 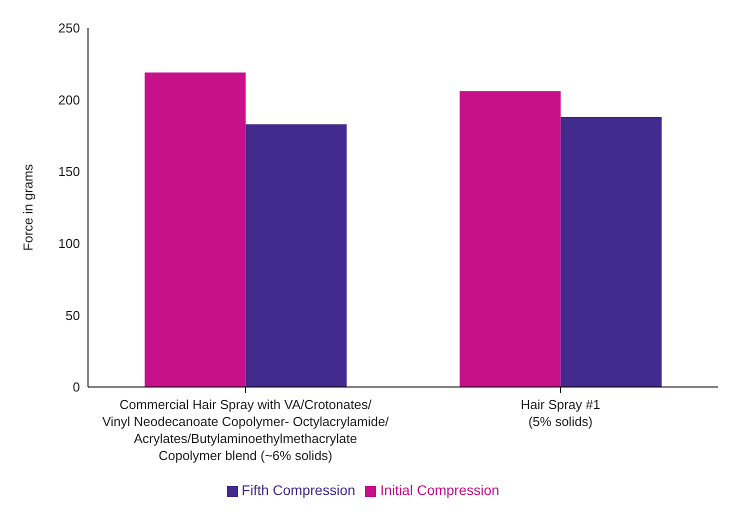 What do you see at coordinates (560, 413) in the screenshot?
I see `x-tick-label: Hair Spray #1 (5% solids)` at bounding box center [560, 413].